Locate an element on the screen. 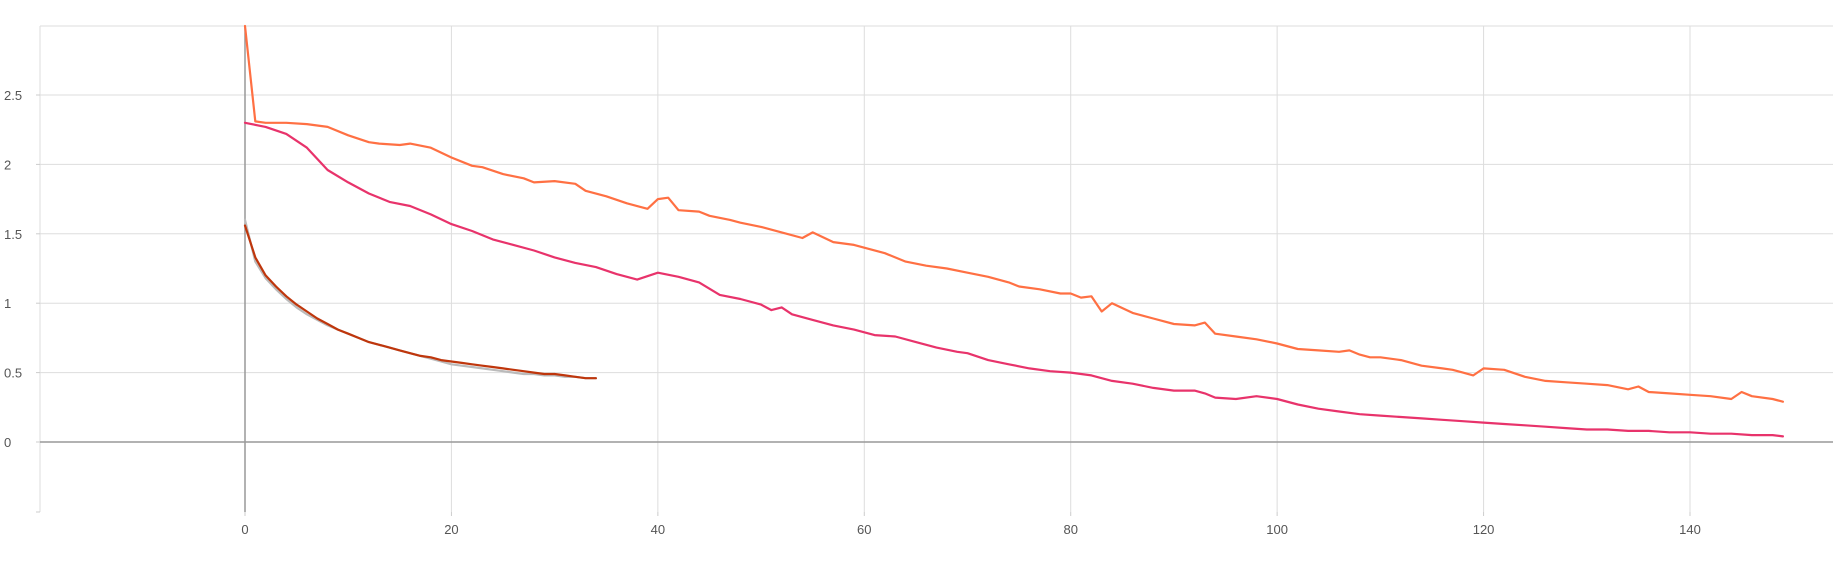 The image size is (1833, 563). y-tick-label: 0.5 is located at coordinates (13, 373).